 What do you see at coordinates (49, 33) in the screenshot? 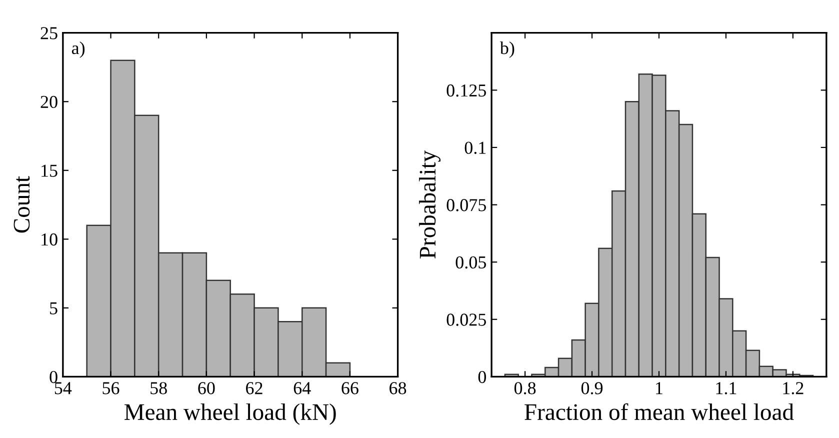
I see `y-tick-label: 25` at bounding box center [49, 33].